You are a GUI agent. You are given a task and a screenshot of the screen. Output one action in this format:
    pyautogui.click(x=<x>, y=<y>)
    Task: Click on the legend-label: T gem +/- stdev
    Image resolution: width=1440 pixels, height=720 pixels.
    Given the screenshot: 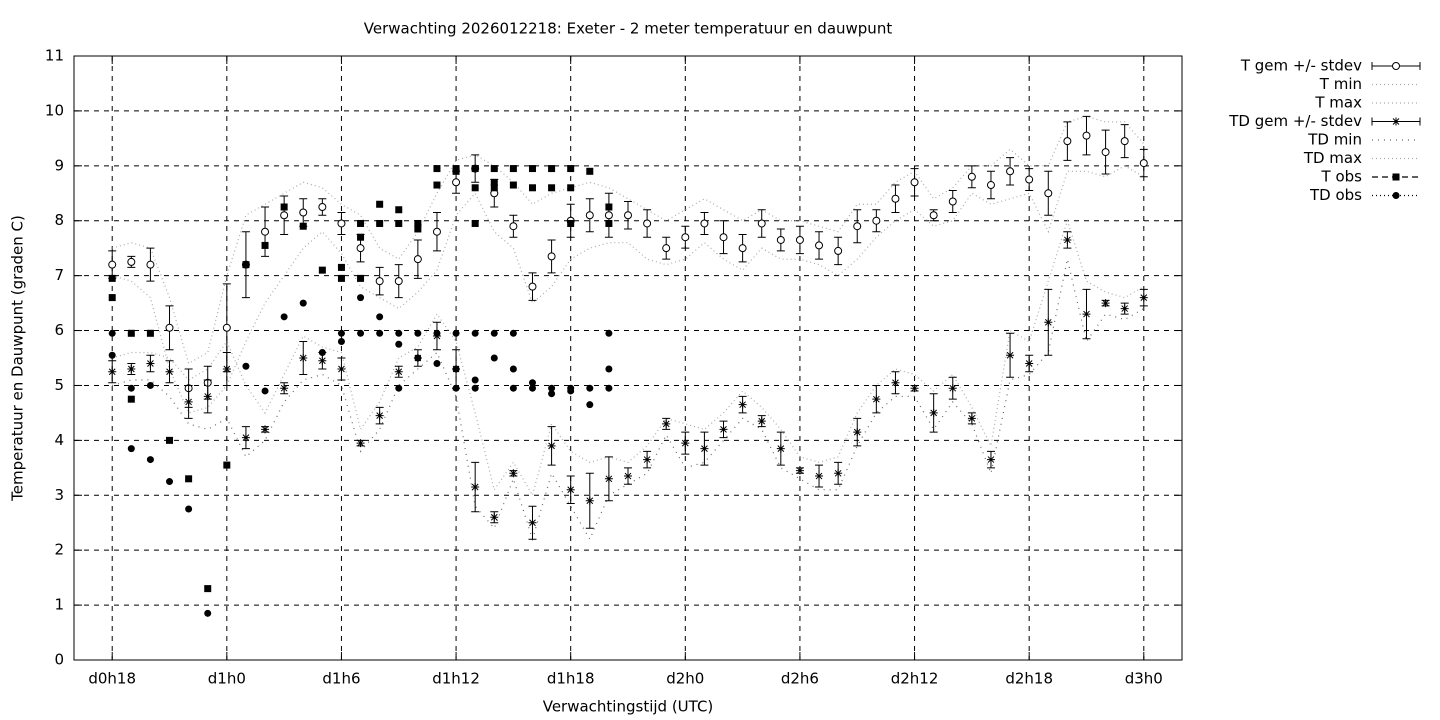 What is the action you would take?
    pyautogui.click(x=1301, y=66)
    